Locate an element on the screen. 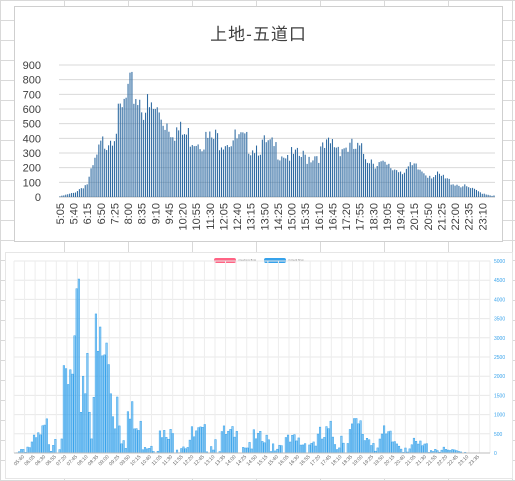 This screenshot has width=515, height=481. x-tick-label: 17:20 is located at coordinates (347, 217).